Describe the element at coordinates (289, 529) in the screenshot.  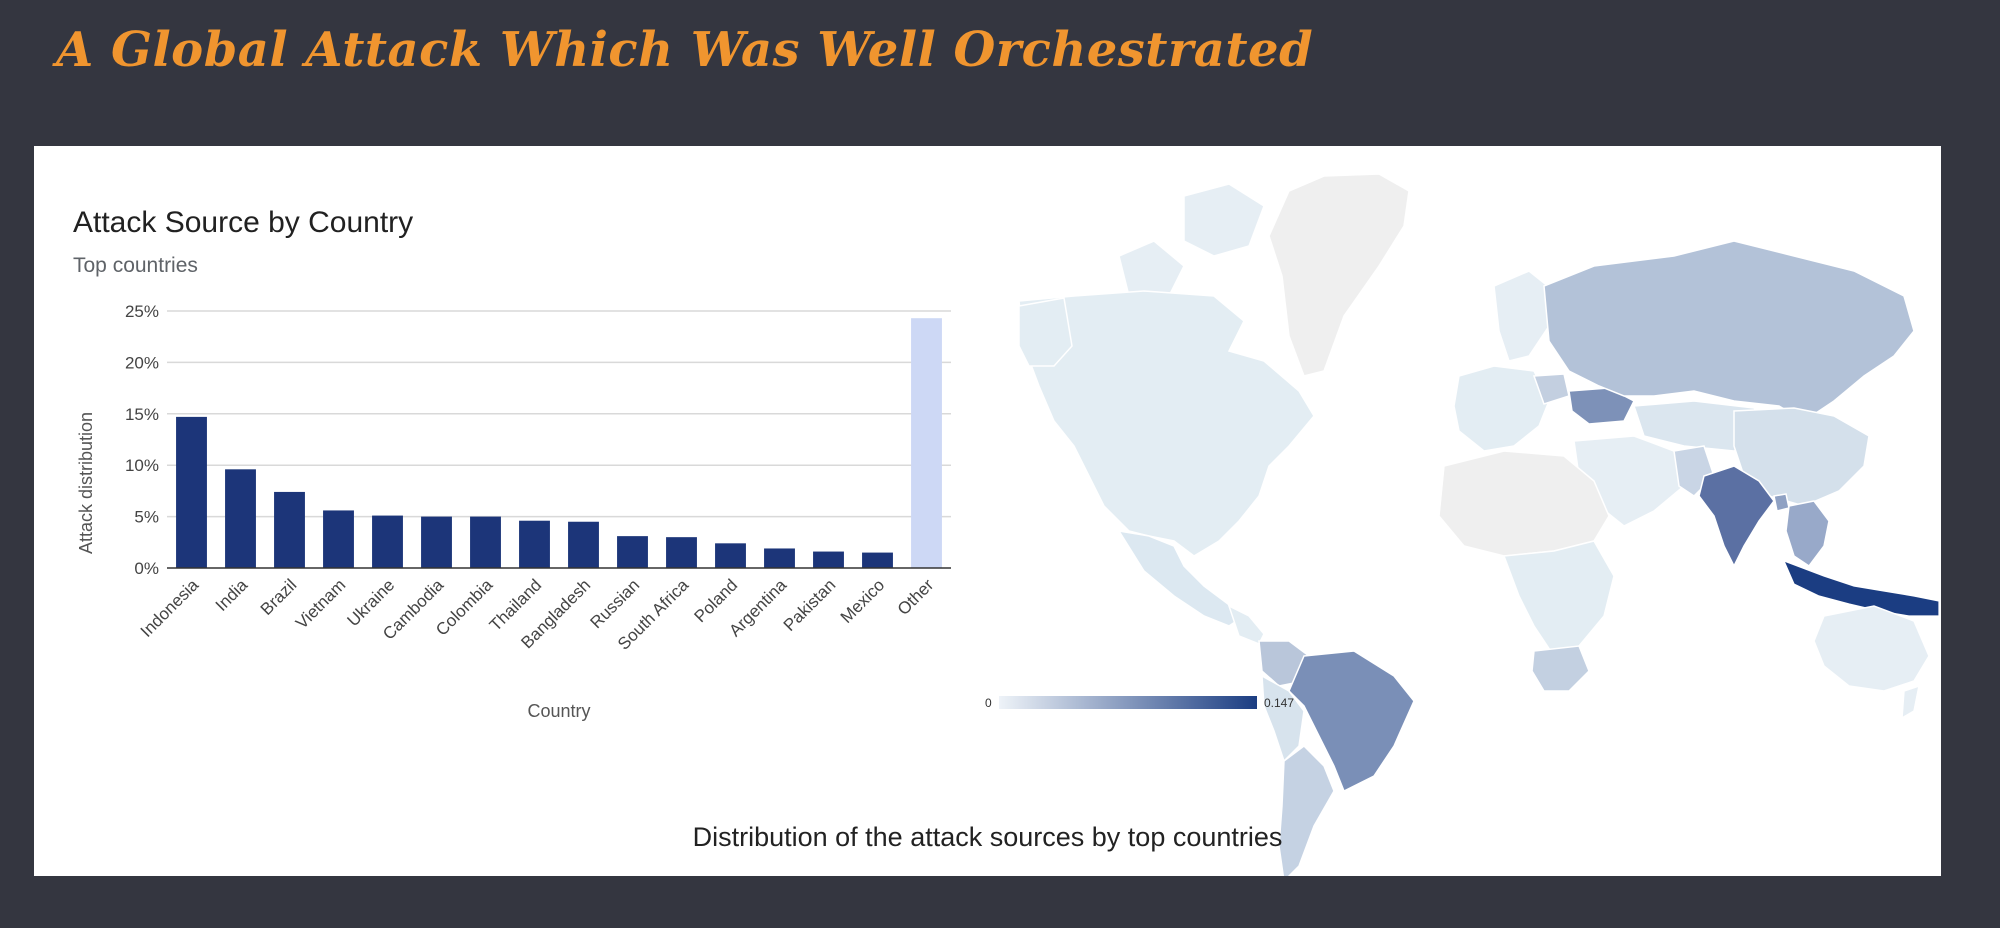
I see `bar-brazil` at that location.